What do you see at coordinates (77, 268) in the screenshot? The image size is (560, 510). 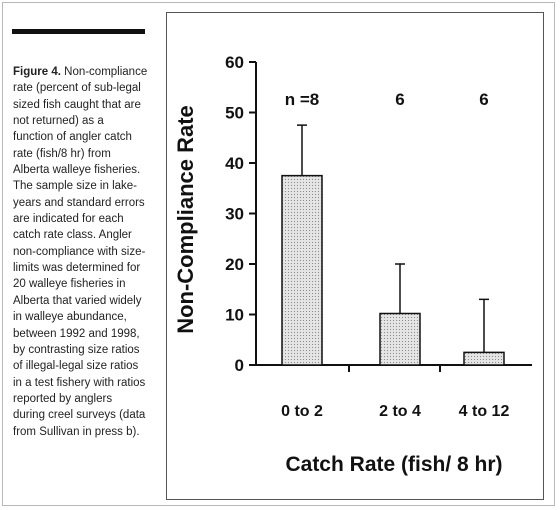 I see `caption-line: limits was determined for` at bounding box center [77, 268].